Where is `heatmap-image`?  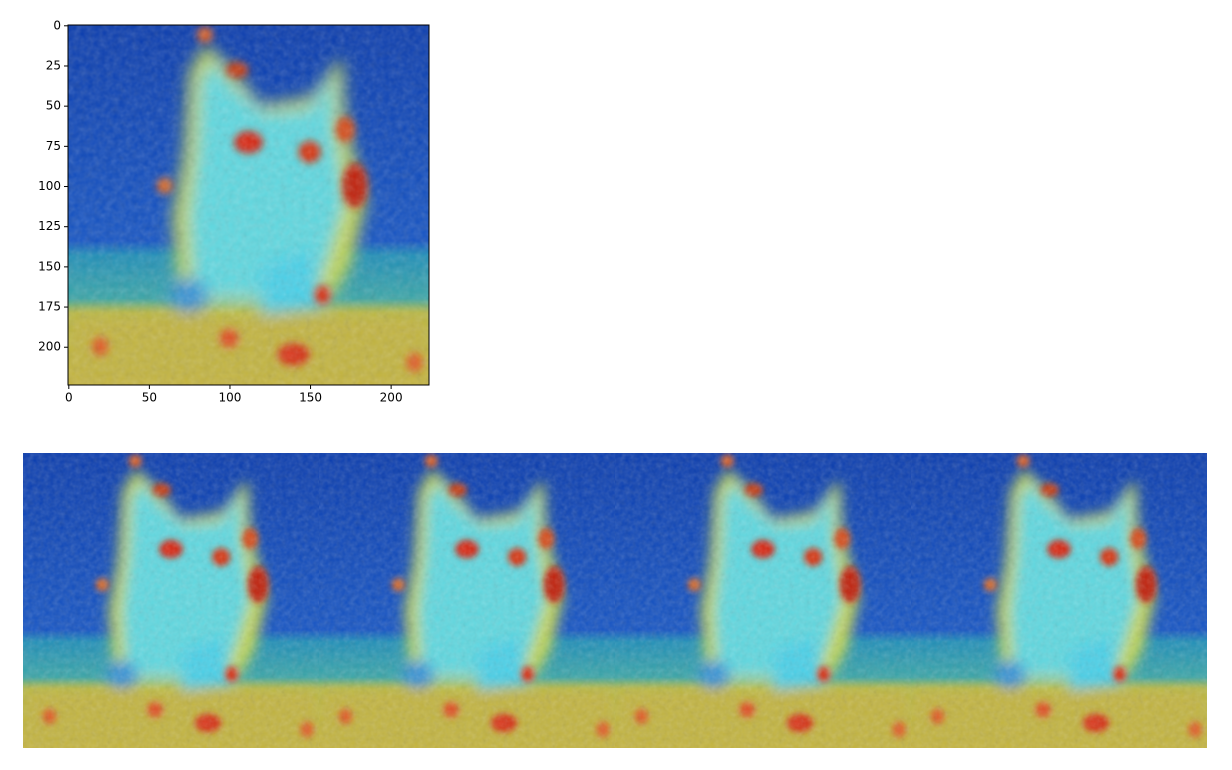
heatmap-image is located at coordinates (248, 205).